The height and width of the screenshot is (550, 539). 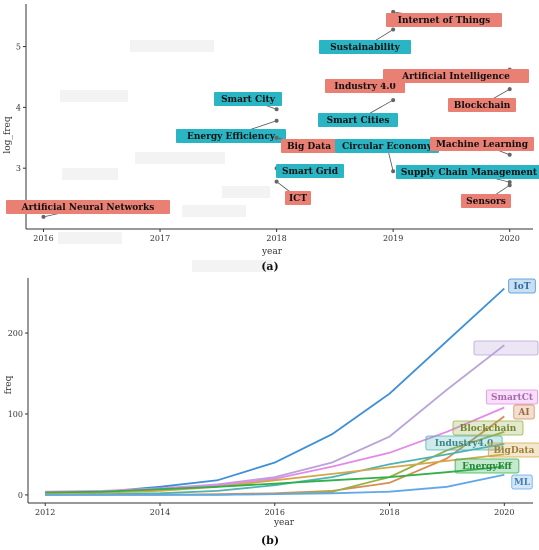 What do you see at coordinates (8, 135) in the screenshot?
I see `y-axis-label-a: log_freq` at bounding box center [8, 135].